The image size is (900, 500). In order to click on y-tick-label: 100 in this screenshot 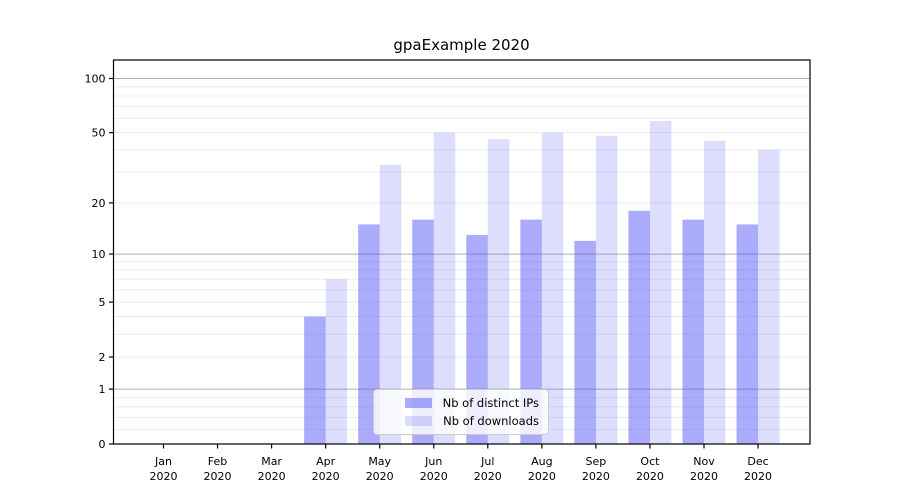, I will do `click(95, 78)`.